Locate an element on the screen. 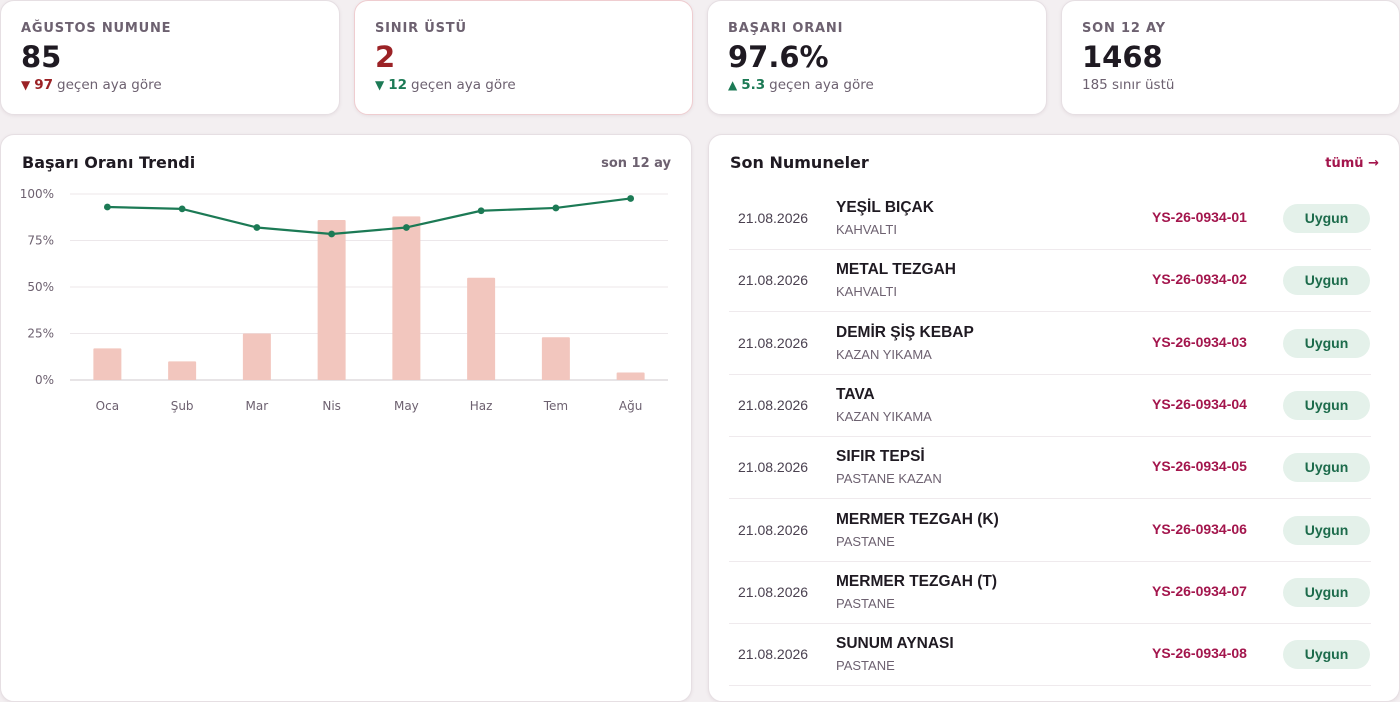  y-tick-label: 50% is located at coordinates (40, 287).